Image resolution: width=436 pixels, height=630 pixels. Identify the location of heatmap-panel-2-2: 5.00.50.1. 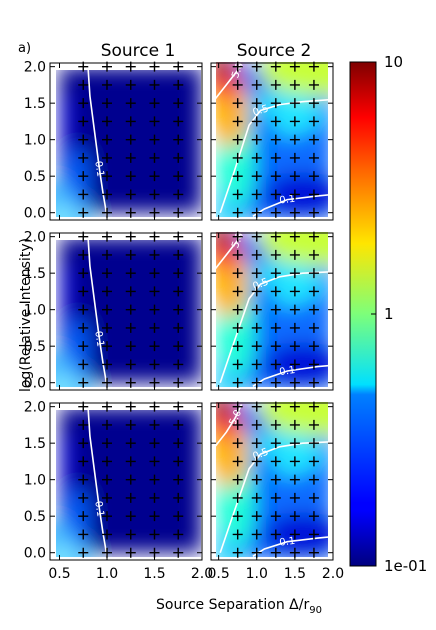
(272, 311).